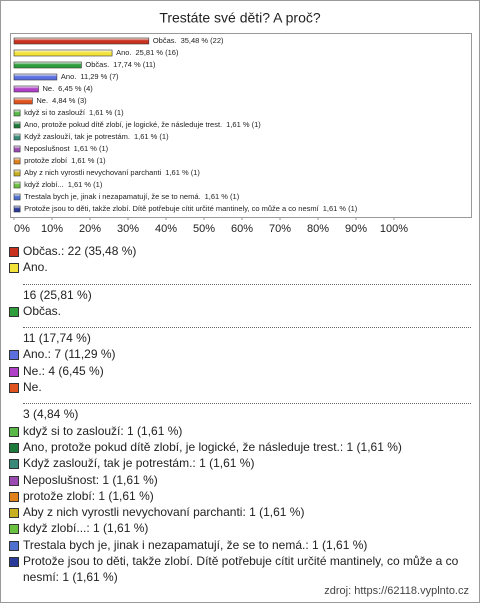 The image size is (480, 603). Describe the element at coordinates (394, 229) in the screenshot. I see `x-tick-label: 100%` at that location.